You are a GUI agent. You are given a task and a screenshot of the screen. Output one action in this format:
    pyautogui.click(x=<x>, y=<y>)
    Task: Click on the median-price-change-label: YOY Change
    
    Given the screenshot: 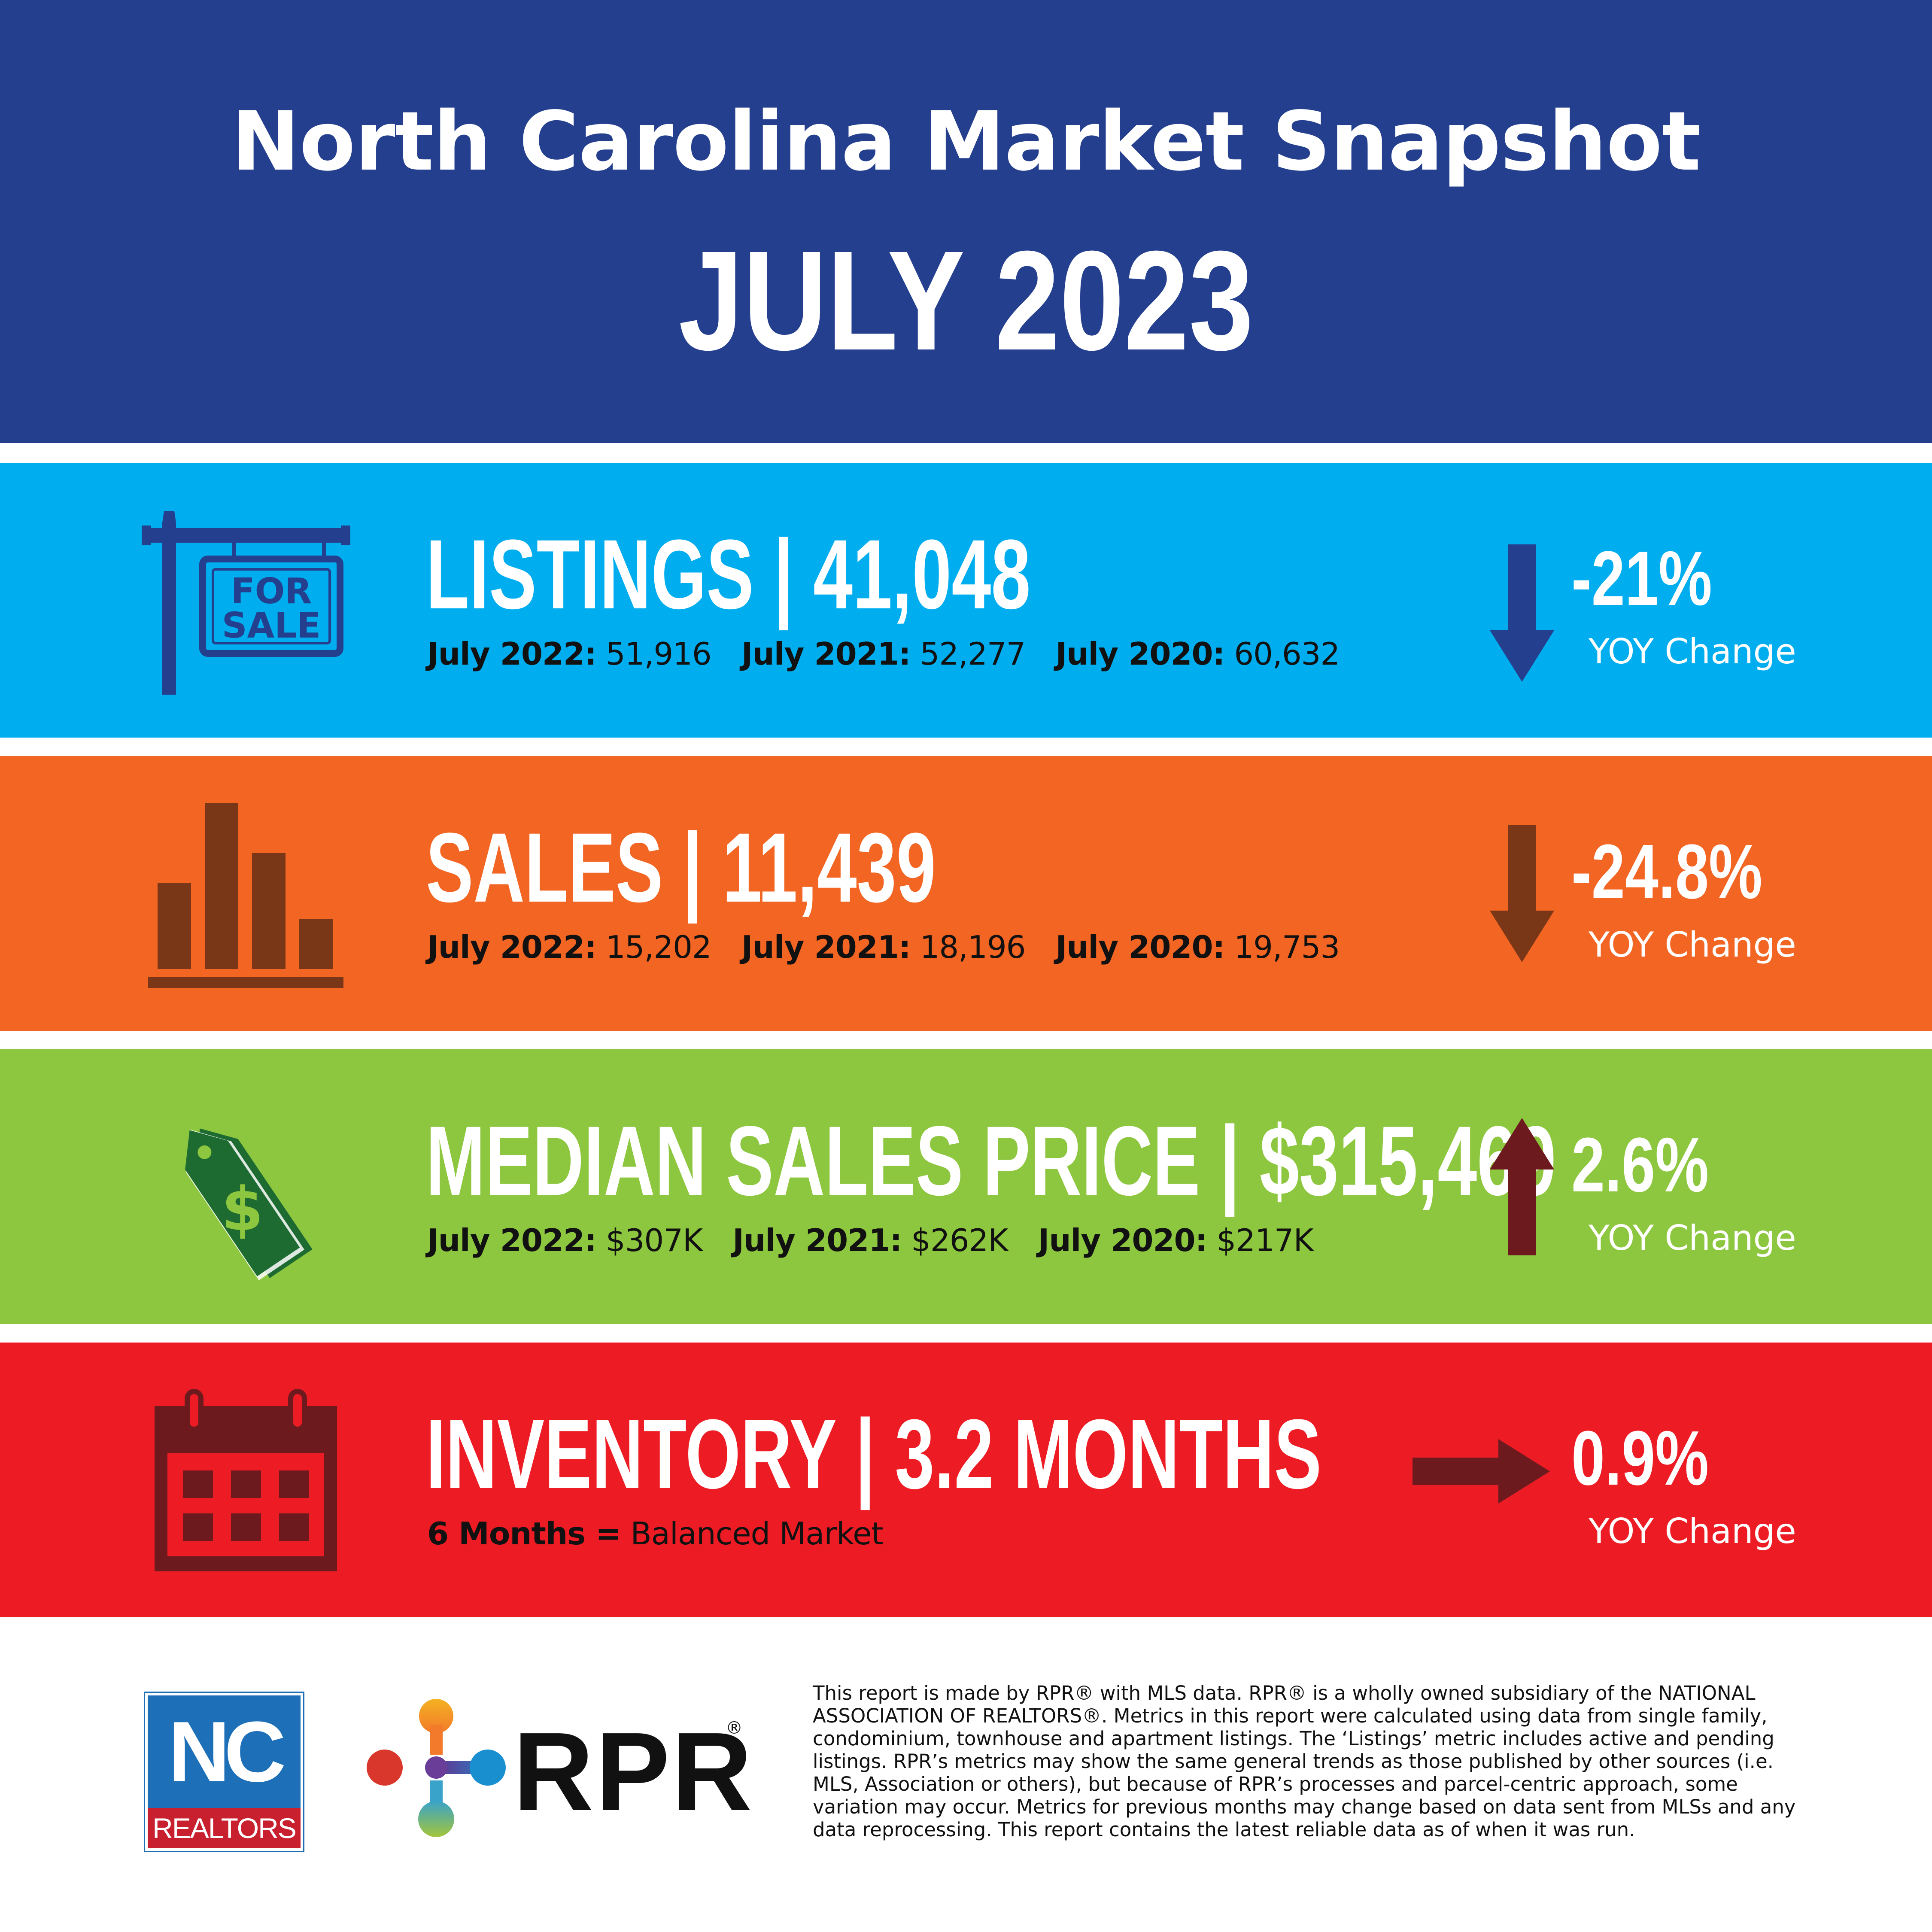 What is the action you would take?
    pyautogui.click(x=1693, y=1238)
    